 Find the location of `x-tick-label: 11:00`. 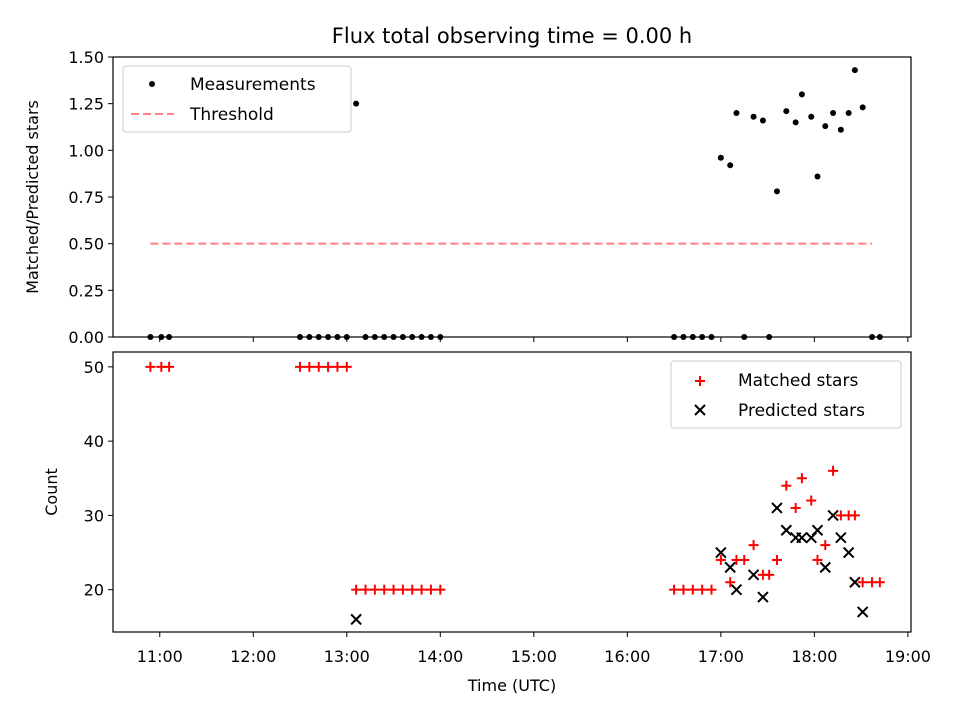

x-tick-label: 11:00 is located at coordinates (160, 656).